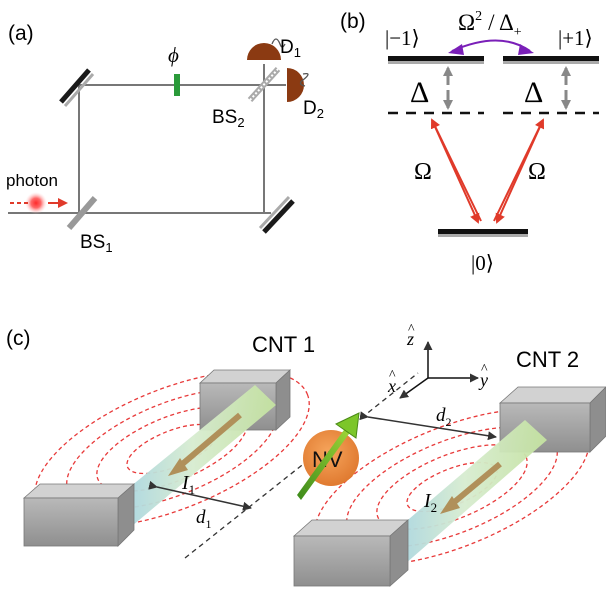 The height and width of the screenshot is (596, 606). Describe the element at coordinates (490, 24) in the screenshot. I see `effective-coupling-label: Ω2/ Δ+` at that location.